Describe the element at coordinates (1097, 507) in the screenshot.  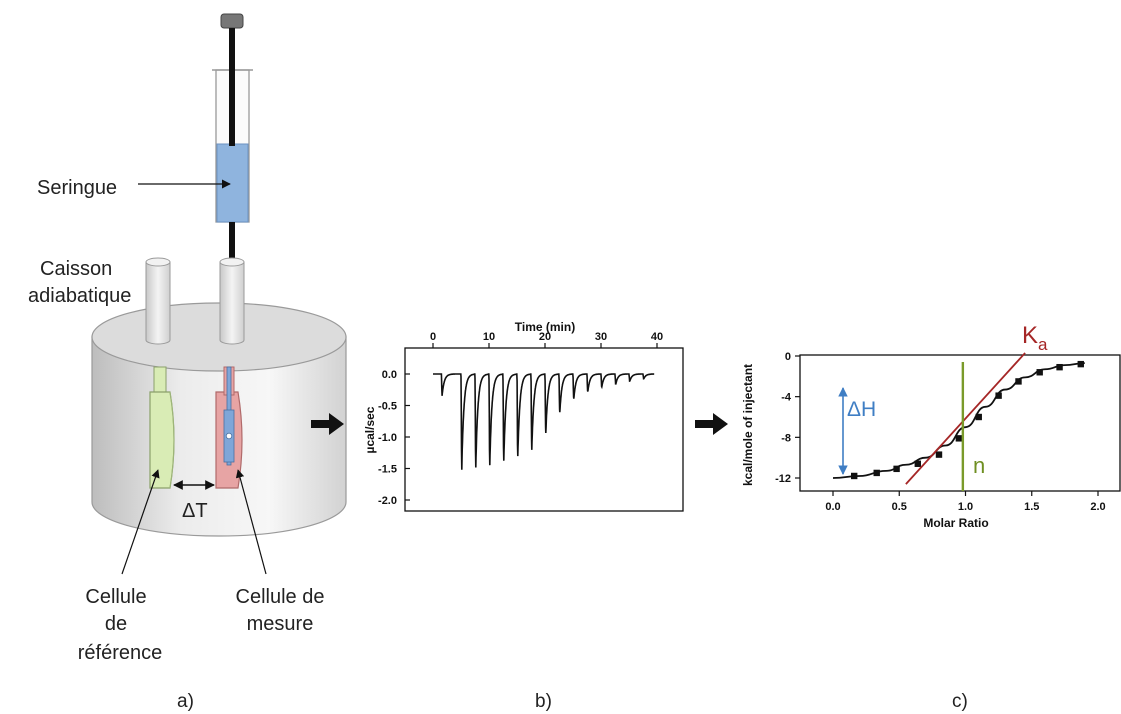
I see `isotherm-x-tick-label: 2.0` at that location.